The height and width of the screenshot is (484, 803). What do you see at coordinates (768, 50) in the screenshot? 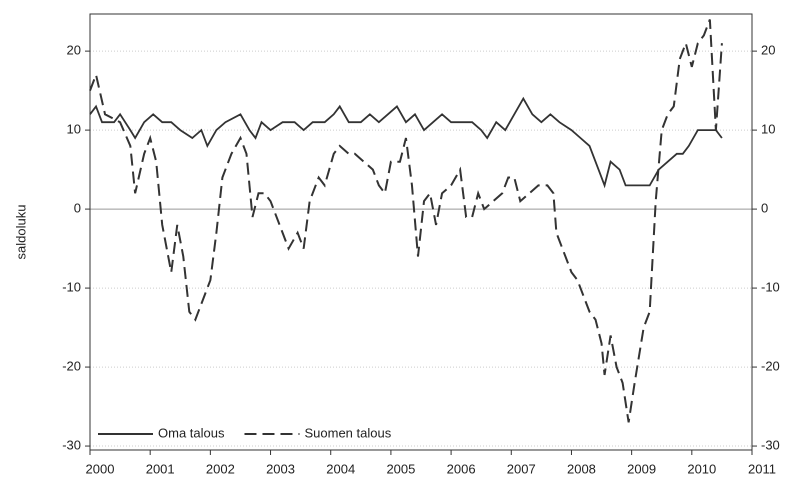
I see `y2-tick-label: 20` at bounding box center [768, 50].